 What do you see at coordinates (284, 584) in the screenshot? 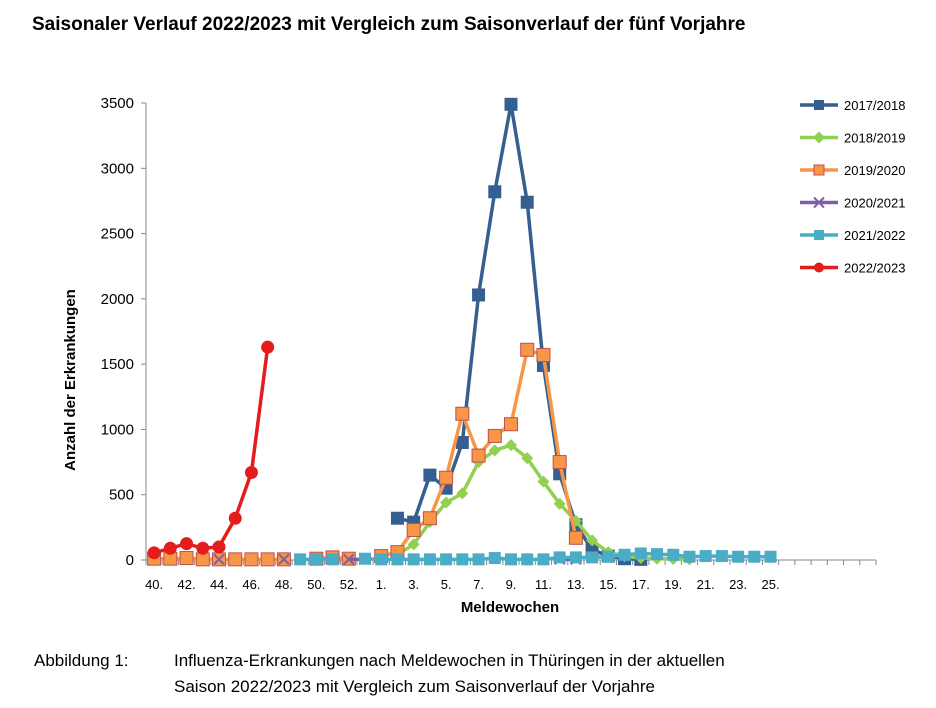
I see `x-tick-label: 48.` at bounding box center [284, 584].